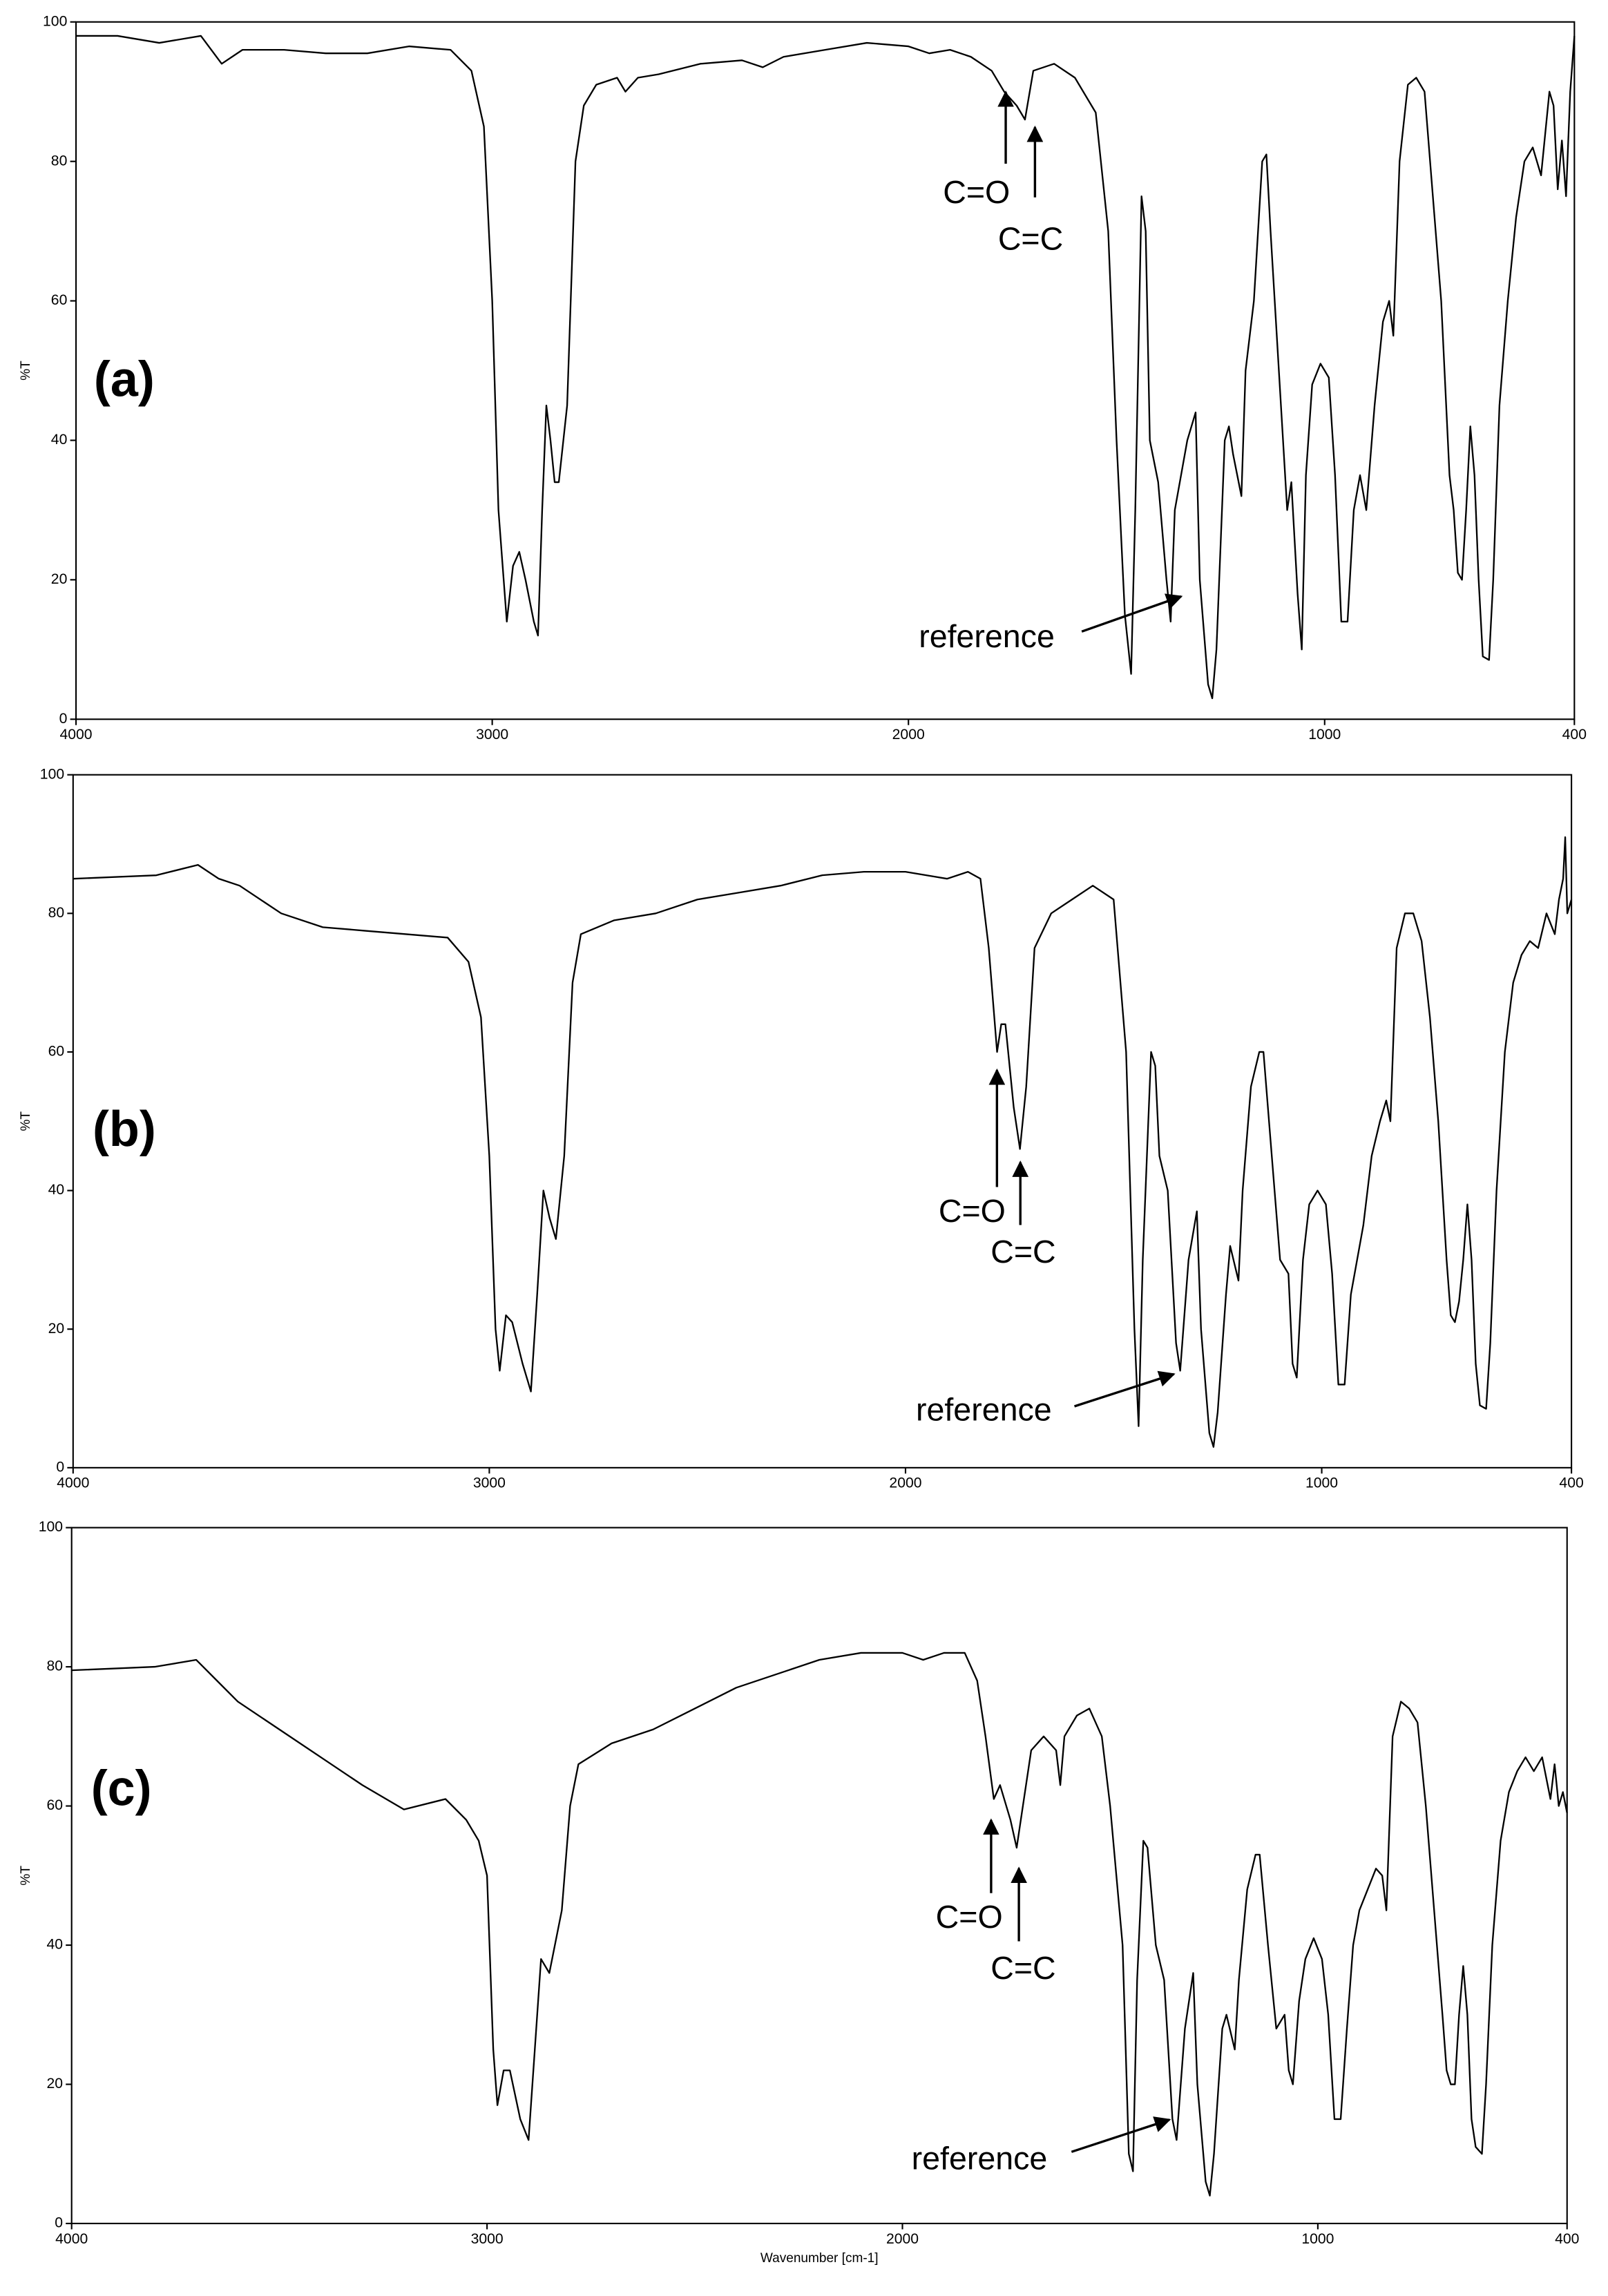 This screenshot has height=2296, width=1608. I want to click on panel-label: (c), so click(121, 1789).